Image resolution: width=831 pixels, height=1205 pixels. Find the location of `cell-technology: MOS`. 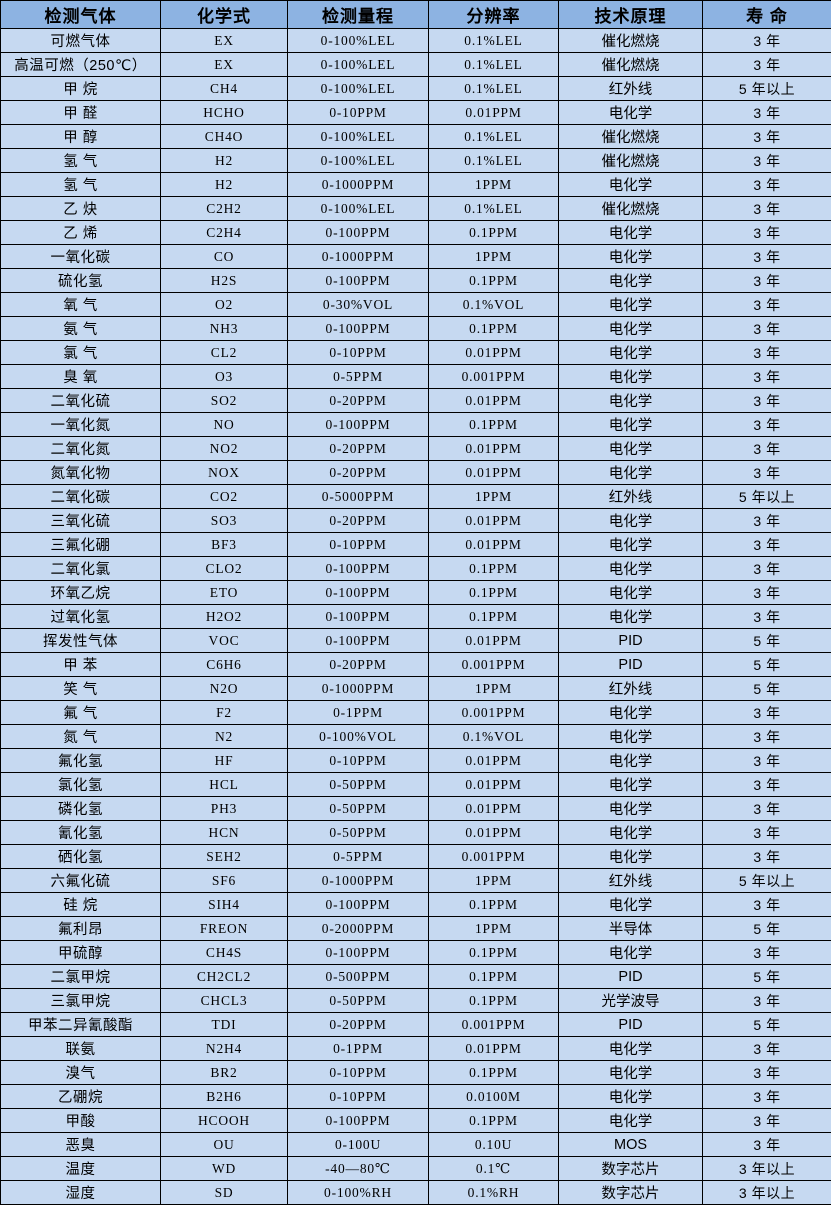

cell-technology: MOS is located at coordinates (631, 1145).